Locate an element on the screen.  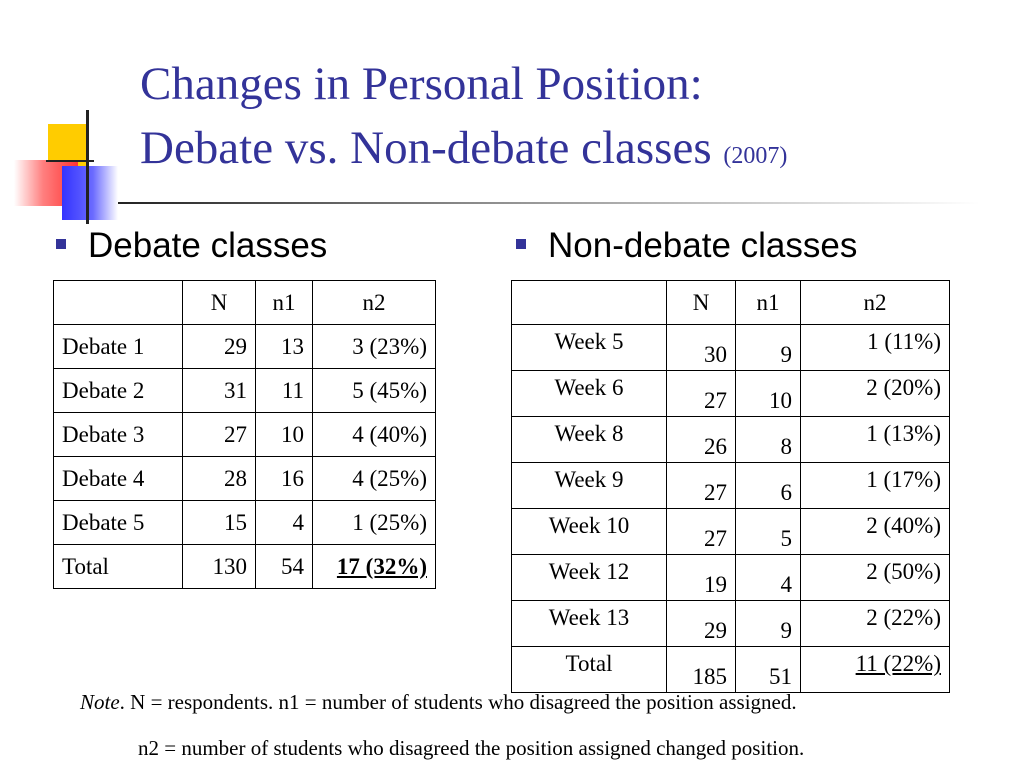
table-cell: 1 (25%) is located at coordinates (374, 522).